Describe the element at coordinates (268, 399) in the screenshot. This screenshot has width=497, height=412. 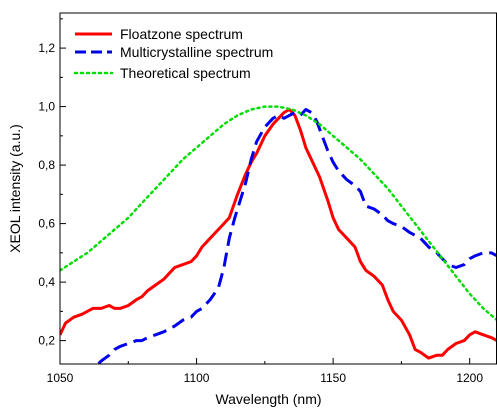
I see `x-axis-title: Wavelength (nm)` at that location.